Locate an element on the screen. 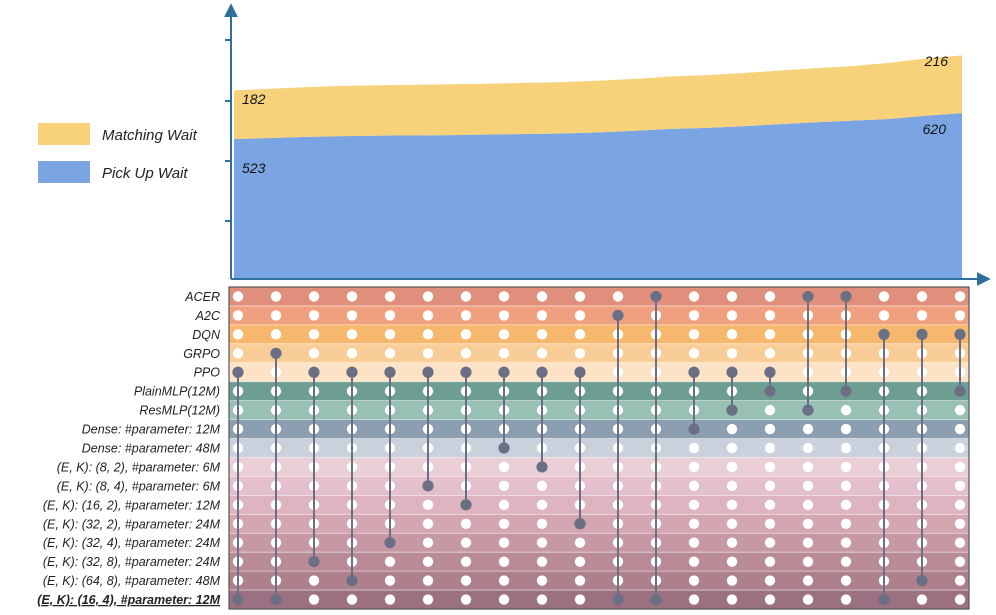 The image size is (996, 615). legend-label-pick-up-wait: Pick Up Wait is located at coordinates (145, 173).